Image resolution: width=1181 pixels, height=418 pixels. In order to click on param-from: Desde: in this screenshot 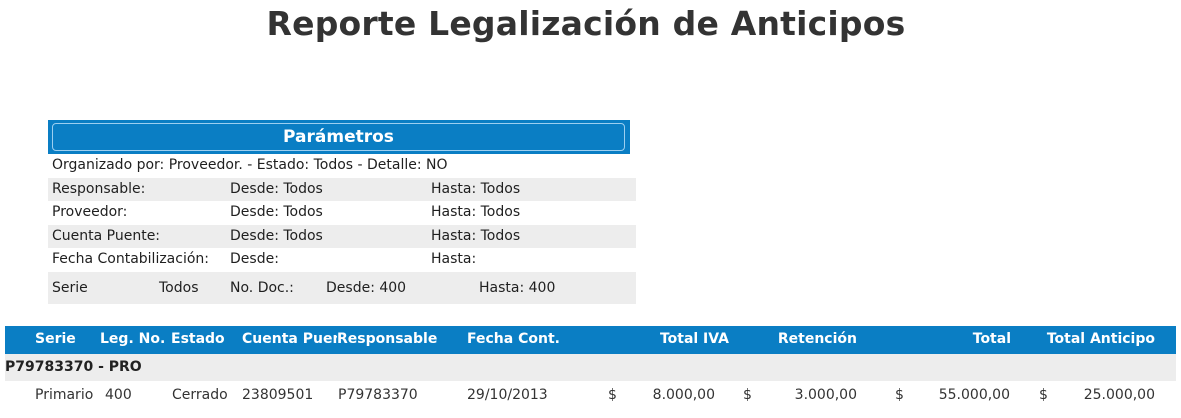, I will do `click(254, 259)`.